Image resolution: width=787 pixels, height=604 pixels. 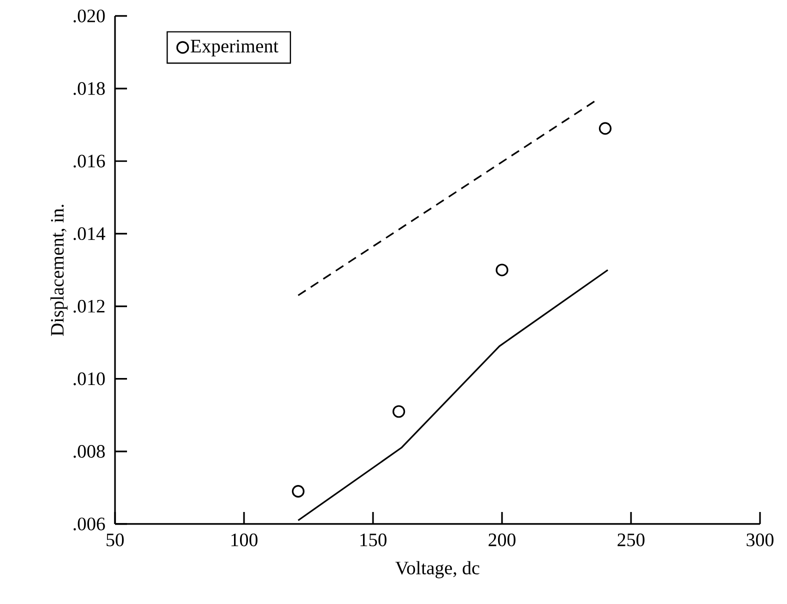 What do you see at coordinates (234, 48) in the screenshot?
I see `legend-label: Experiment` at bounding box center [234, 48].